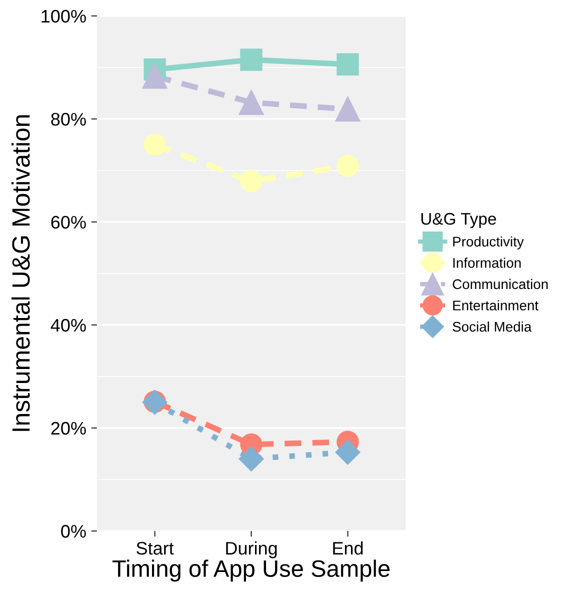 The width and height of the screenshot is (577, 590). I want to click on y-tick-label: 0%, so click(73, 531).